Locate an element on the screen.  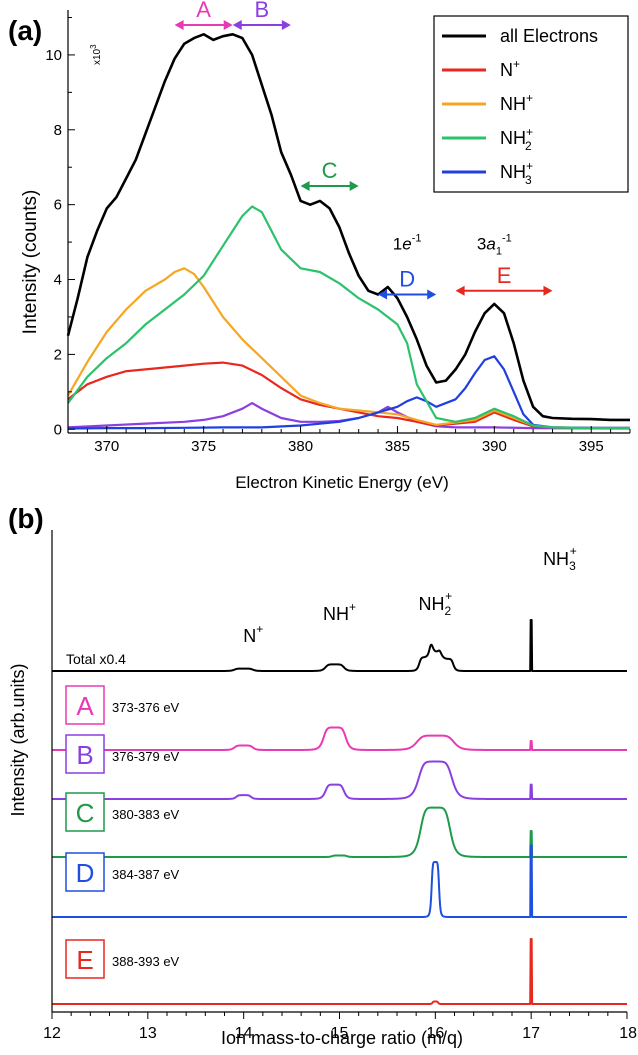
range-box-b is located at coordinates (85, 754).